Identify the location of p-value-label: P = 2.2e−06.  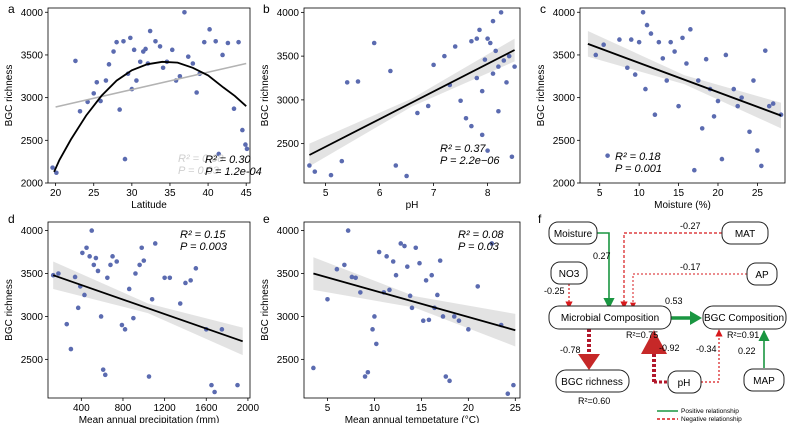
(470, 161).